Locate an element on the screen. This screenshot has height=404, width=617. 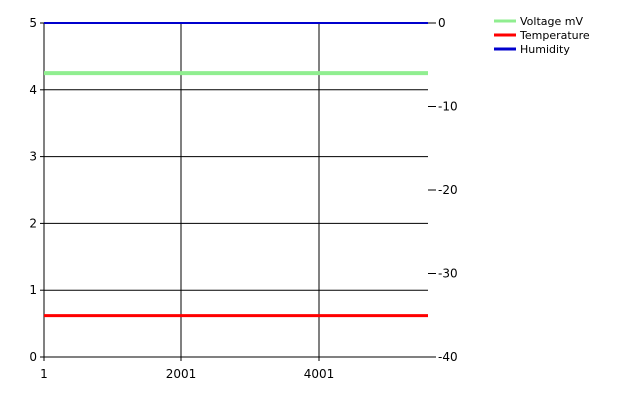
y-right-tick-label--10: -10 is located at coordinates (448, 107).